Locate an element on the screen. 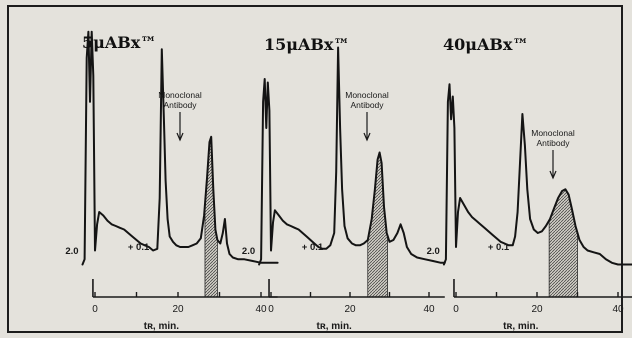 The height and width of the screenshot is (338, 632). antibody-shaded-region is located at coordinates (563, 243).